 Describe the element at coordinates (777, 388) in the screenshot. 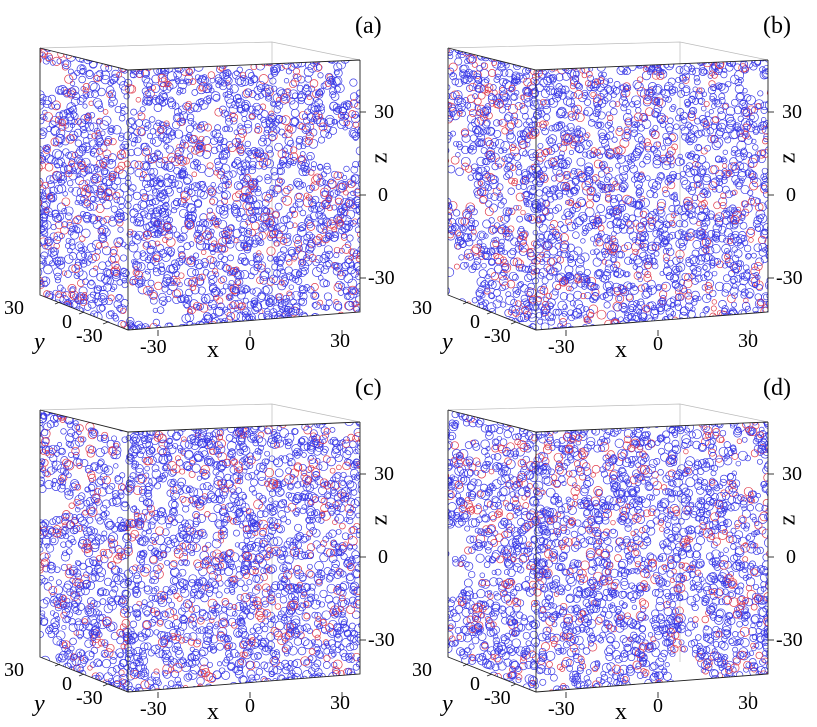

I see `panel-label: (d)` at that location.